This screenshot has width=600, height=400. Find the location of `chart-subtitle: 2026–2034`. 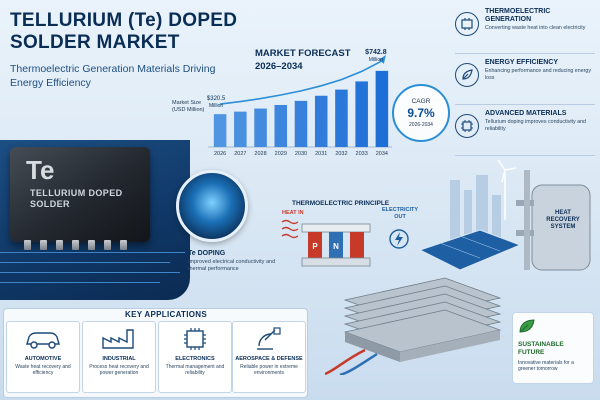

chart-subtitle: 2026–2034 is located at coordinates (279, 66).